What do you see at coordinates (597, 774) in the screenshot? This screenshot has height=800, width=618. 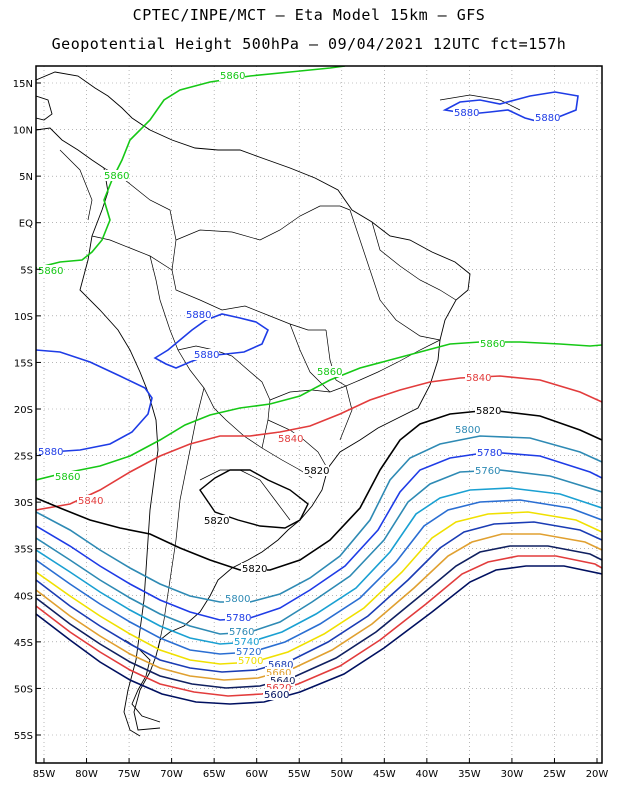 I see `lon-tick-label: 20W` at bounding box center [597, 774].